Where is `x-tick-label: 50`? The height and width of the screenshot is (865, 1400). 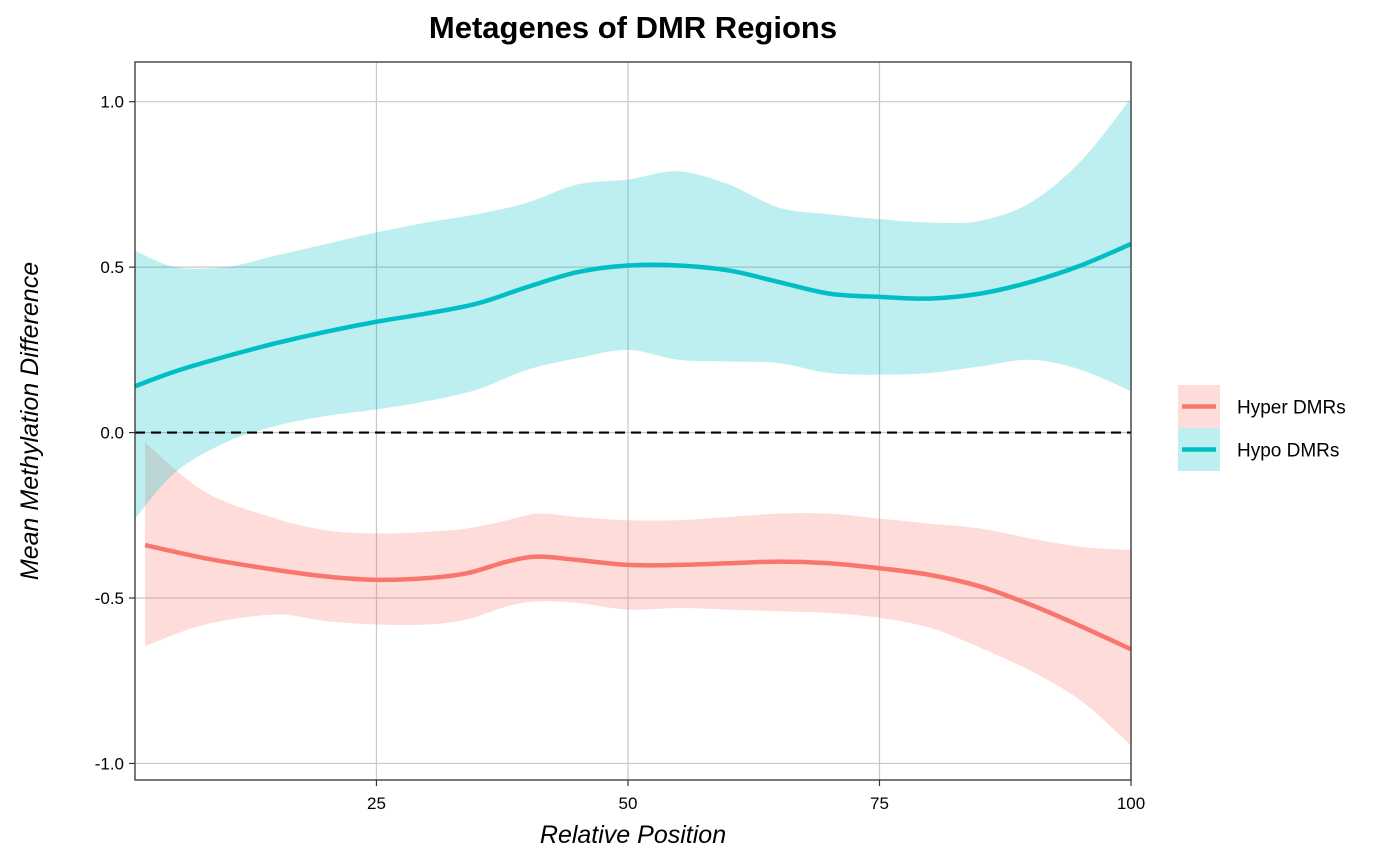 x-tick-label: 50 is located at coordinates (628, 803).